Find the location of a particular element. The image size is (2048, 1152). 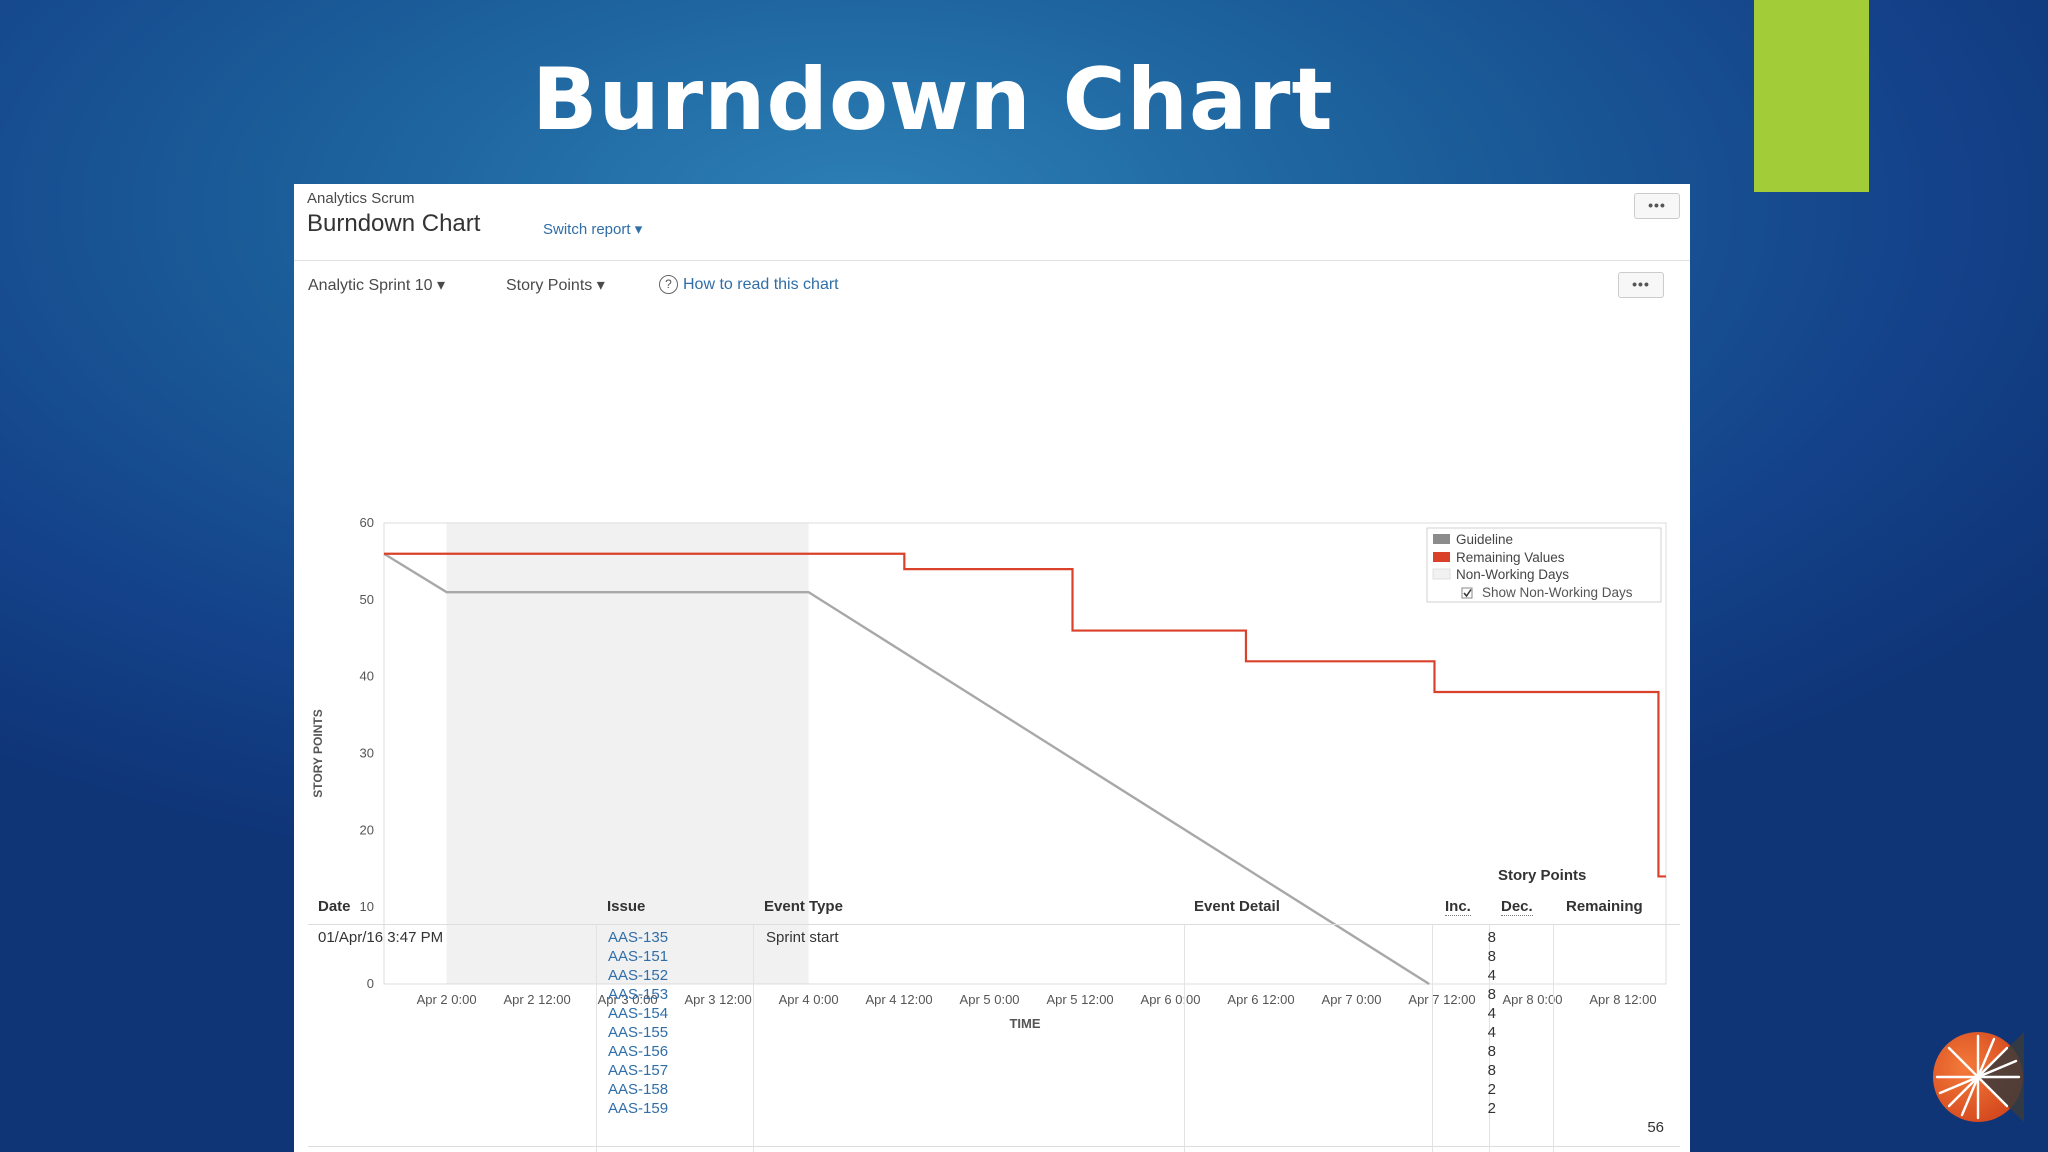

header-more-button: ••• is located at coordinates (1657, 206).